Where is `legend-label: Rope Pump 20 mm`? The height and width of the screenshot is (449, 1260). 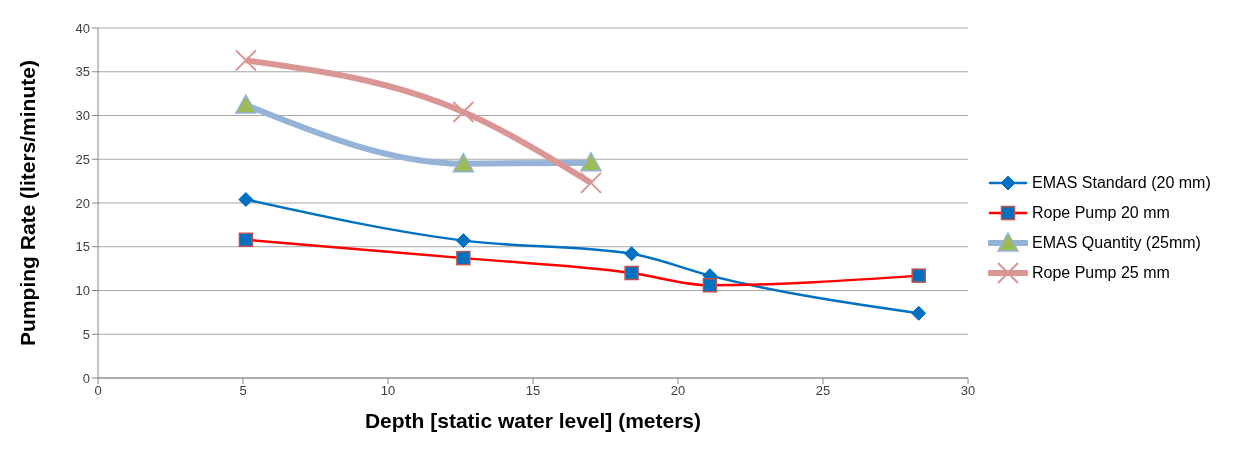
legend-label: Rope Pump 20 mm is located at coordinates (1101, 213).